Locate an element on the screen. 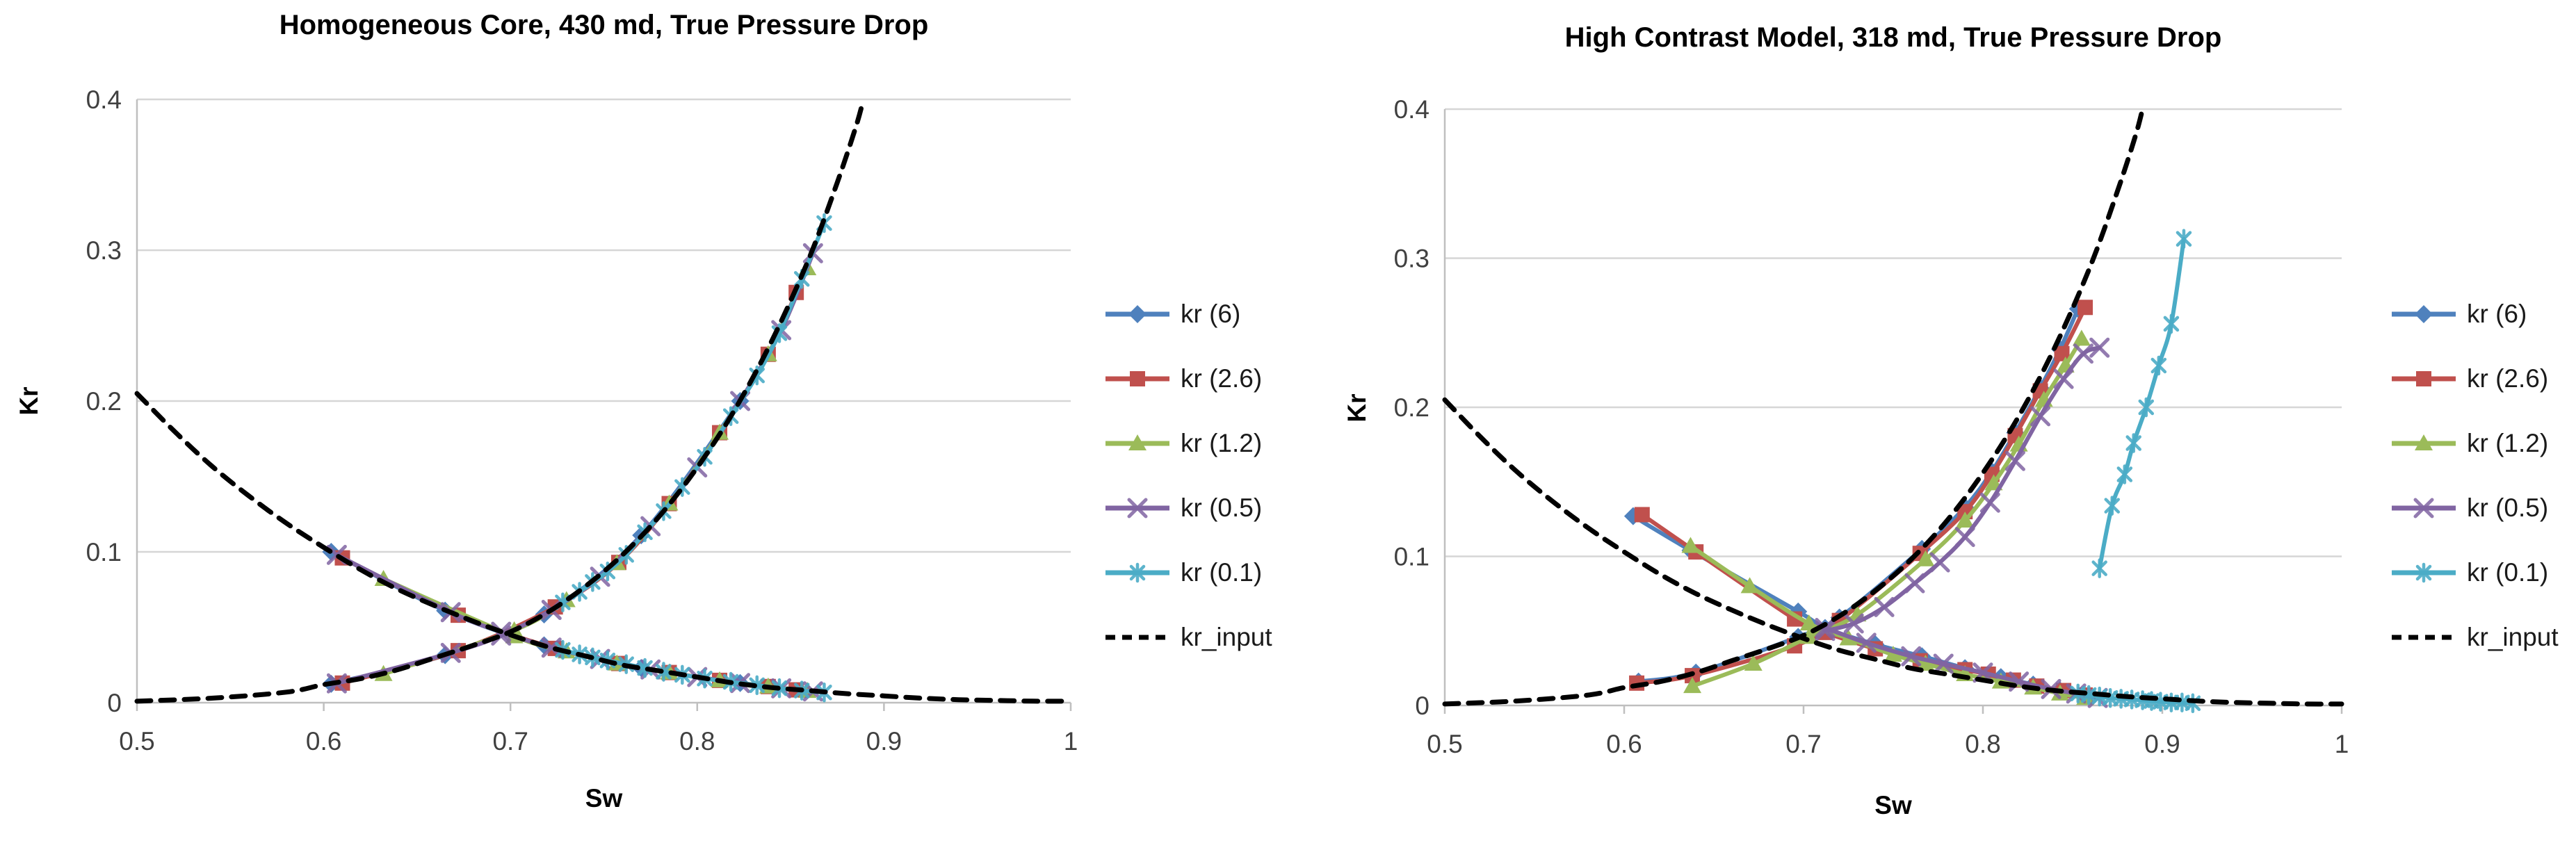 The width and height of the screenshot is (2576, 841). svg-text: 0.5 is located at coordinates (1444, 744).